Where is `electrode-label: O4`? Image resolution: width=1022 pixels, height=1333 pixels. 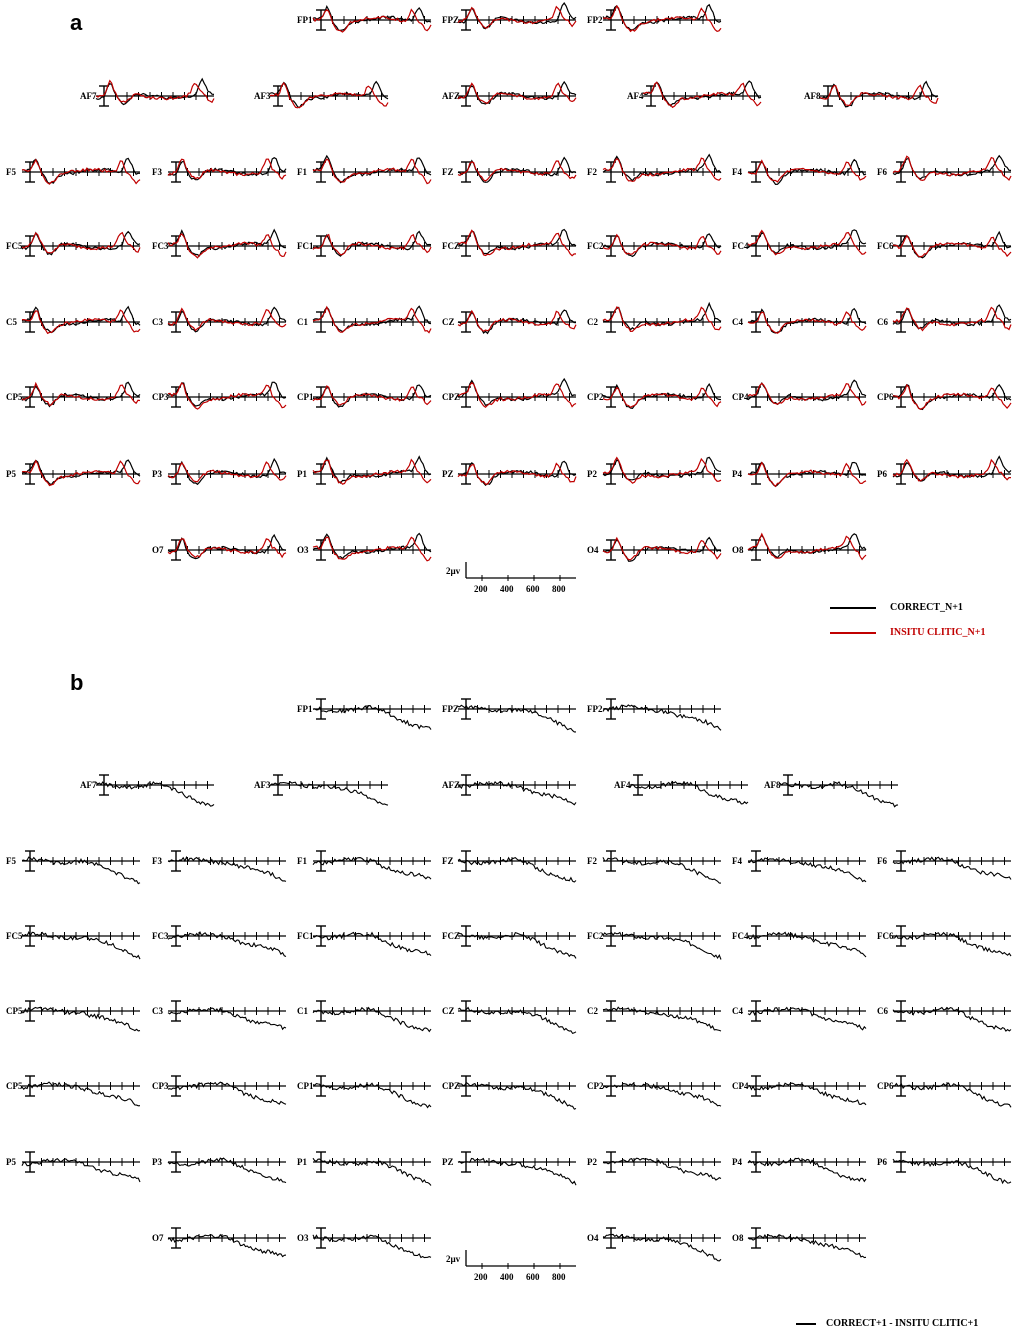
electrode-label: O4 is located at coordinates (593, 1238).